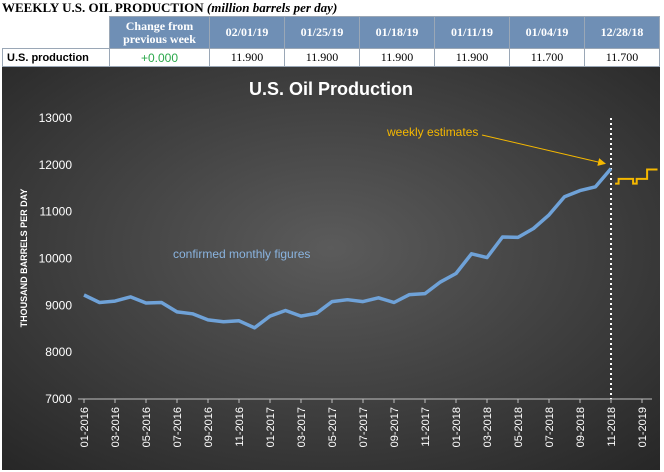  I want to click on x-tick-label: 01-2016, so click(85, 427).